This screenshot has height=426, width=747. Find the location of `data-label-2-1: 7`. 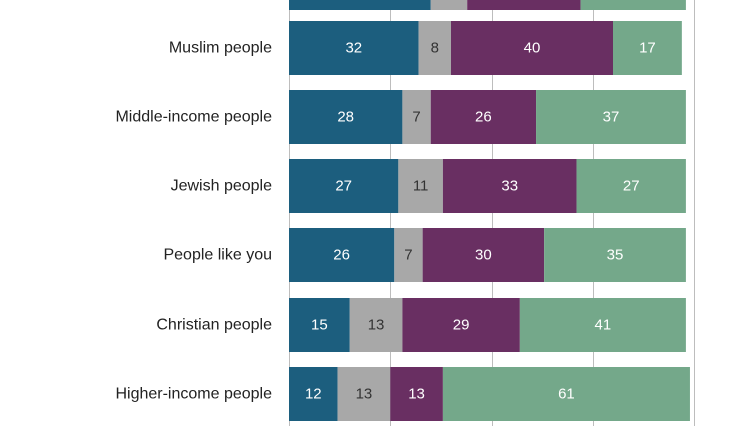

data-label-2-1: 7 is located at coordinates (416, 117).